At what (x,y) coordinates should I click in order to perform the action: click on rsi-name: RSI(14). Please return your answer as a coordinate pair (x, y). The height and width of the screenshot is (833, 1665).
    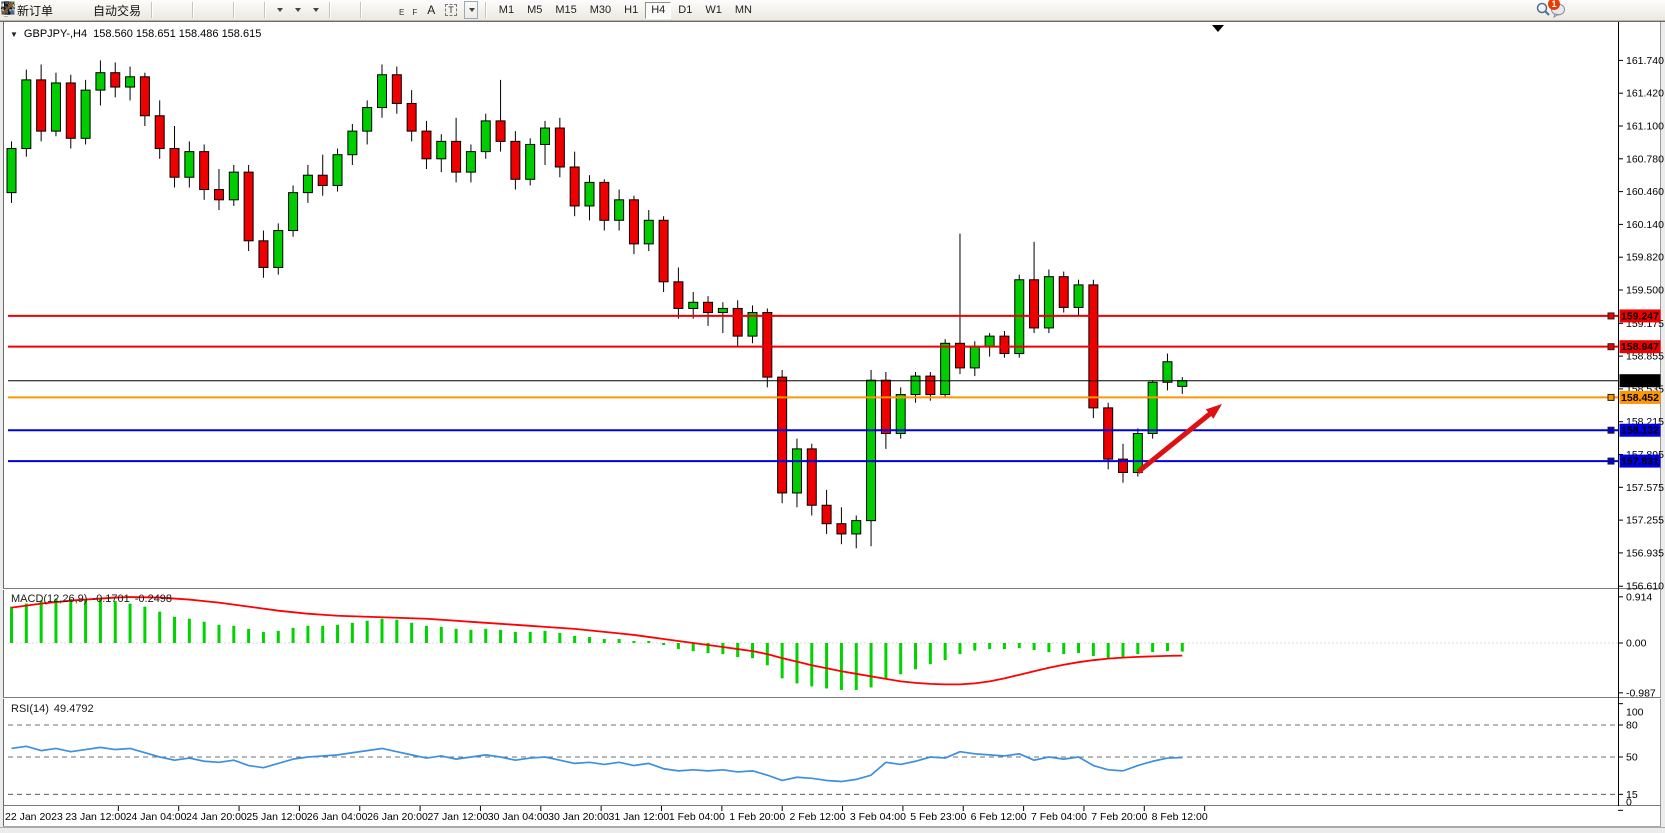
    Looking at the image, I should click on (30, 709).